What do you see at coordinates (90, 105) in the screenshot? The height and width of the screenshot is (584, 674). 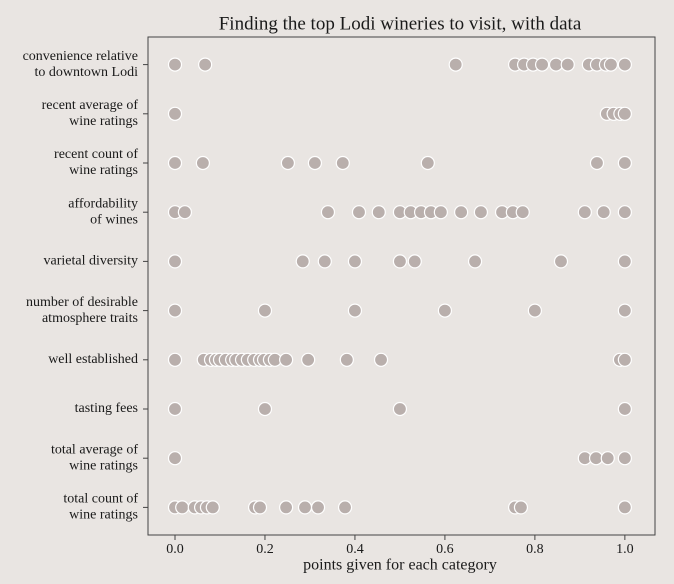 I see `y-tick-label: recent average of` at bounding box center [90, 105].